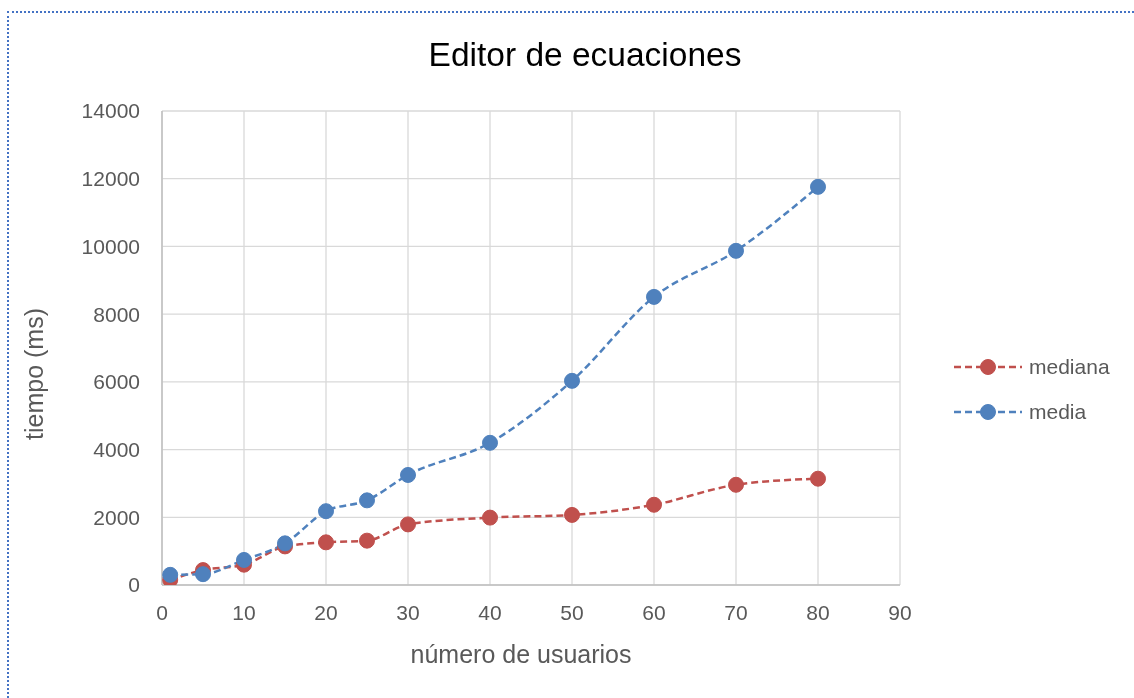 This screenshot has height=698, width=1134. Describe the element at coordinates (110, 246) in the screenshot. I see `y-tick-label: 10000` at that location.